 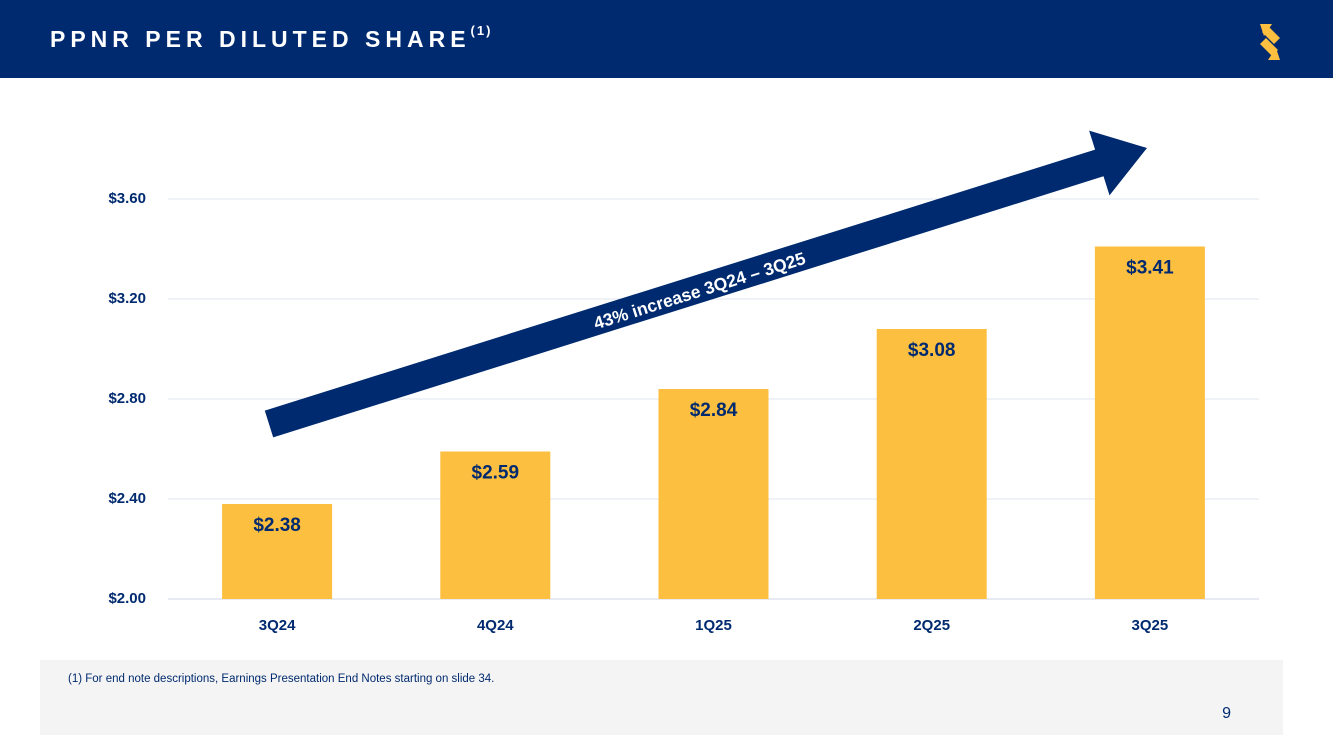 I want to click on y-tick-label: $2.00, so click(x=127, y=598).